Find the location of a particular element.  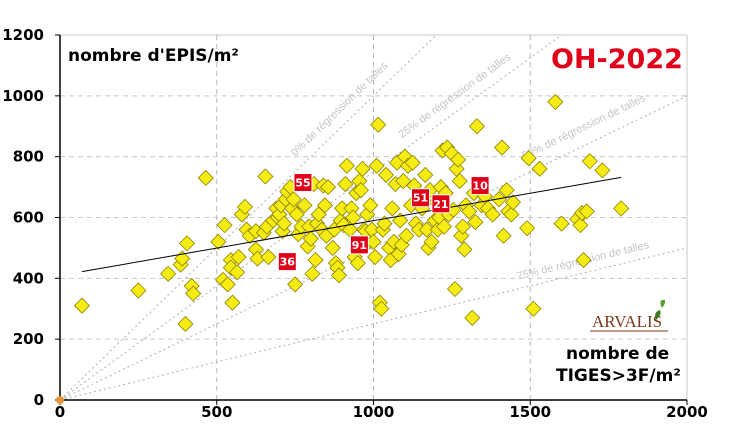

highlight-label: 91 is located at coordinates (359, 245).